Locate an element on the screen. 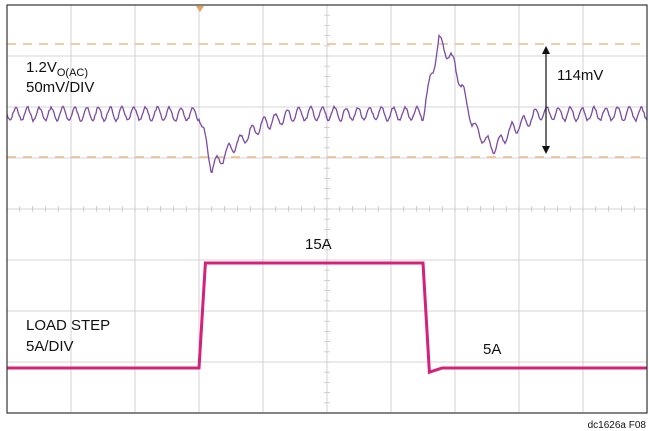 This screenshot has height=431, width=649. voltage-label-main: 1.2V is located at coordinates (41, 67).